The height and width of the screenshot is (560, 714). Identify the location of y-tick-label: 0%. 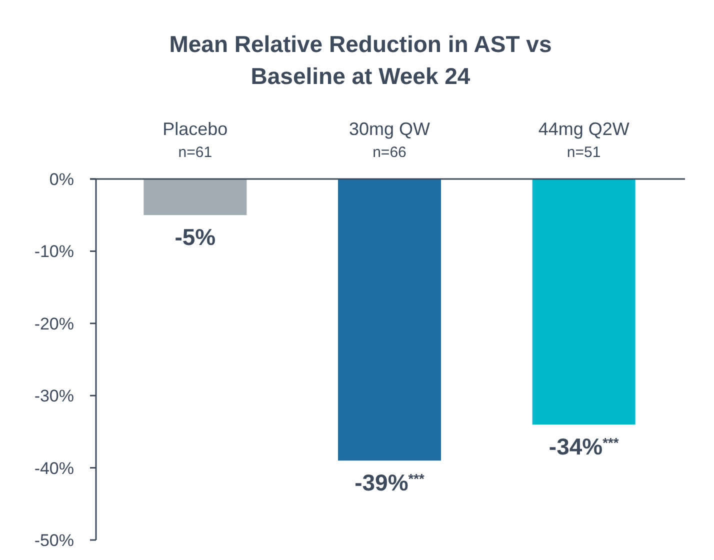
(61, 179).